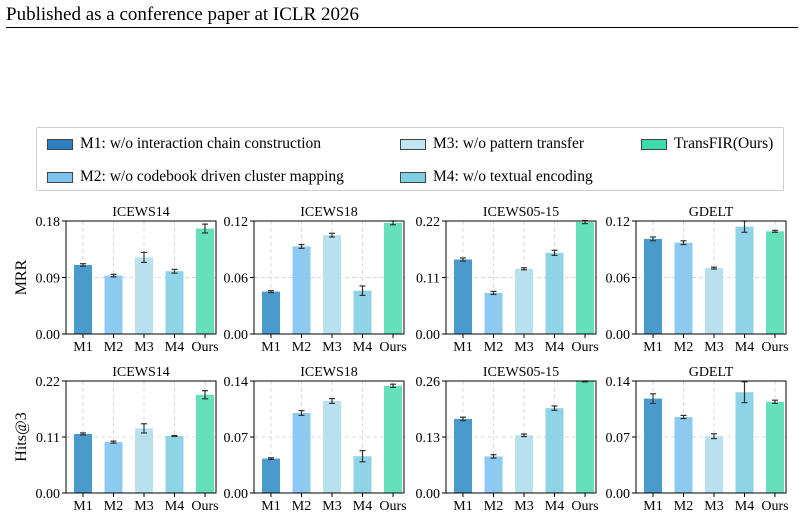 The height and width of the screenshot is (513, 804). I want to click on chart4-bar-m3, so click(714, 301).